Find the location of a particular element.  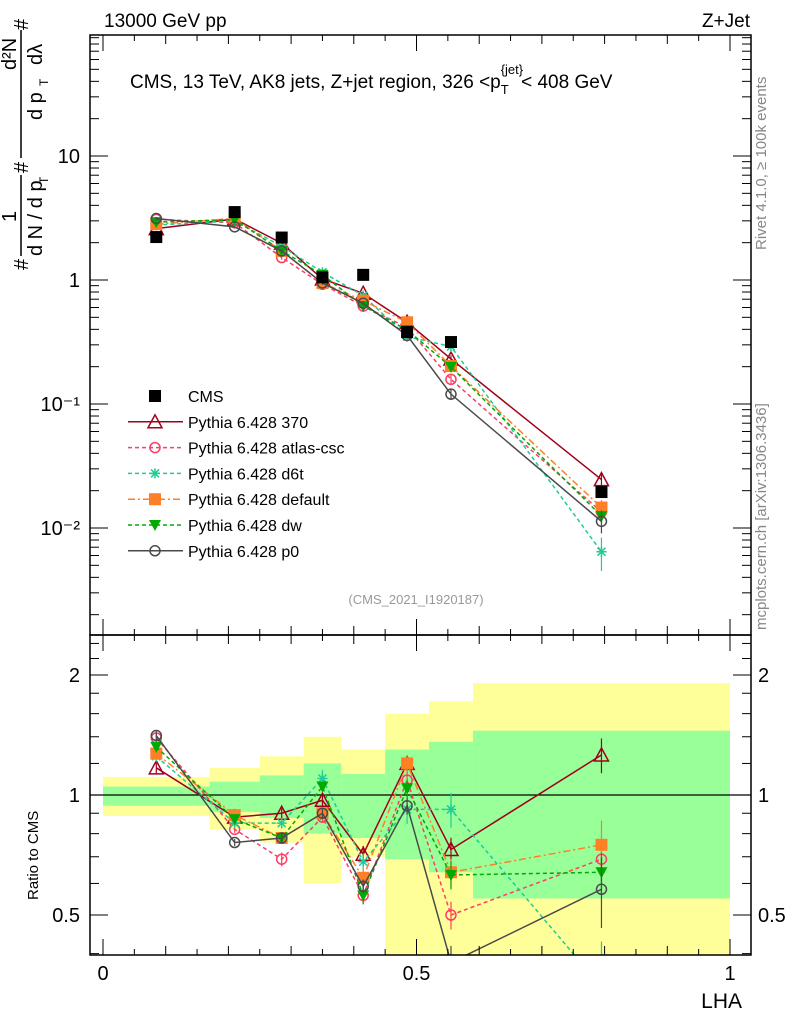

header-left: 13000 GeV pp is located at coordinates (165, 21).